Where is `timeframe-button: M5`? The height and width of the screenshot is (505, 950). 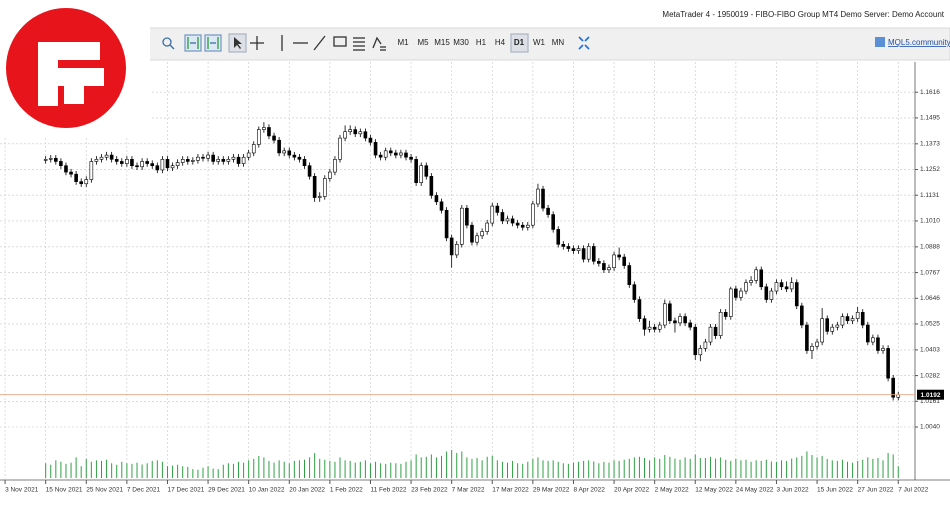 timeframe-button: M5 is located at coordinates (423, 42).